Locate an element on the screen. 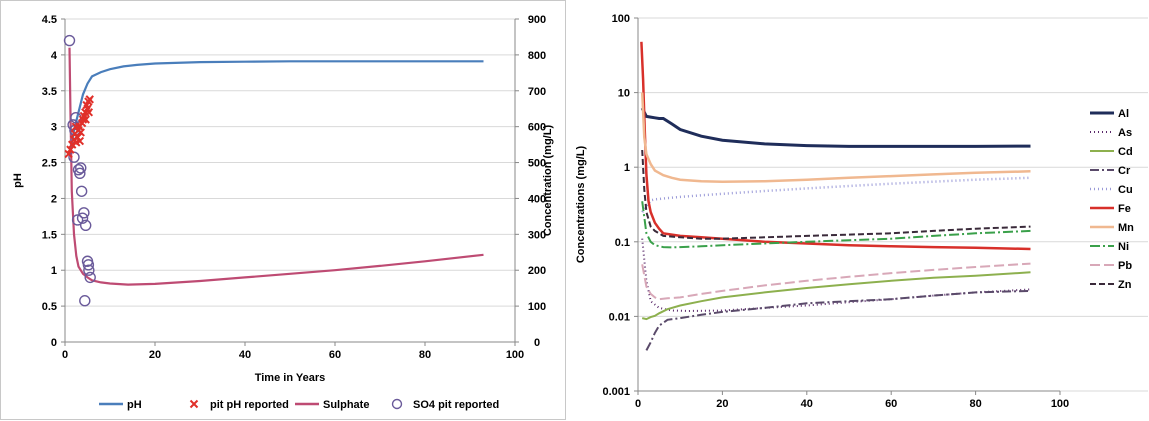 The height and width of the screenshot is (421, 1149). series-line-as is located at coordinates (836, 275).